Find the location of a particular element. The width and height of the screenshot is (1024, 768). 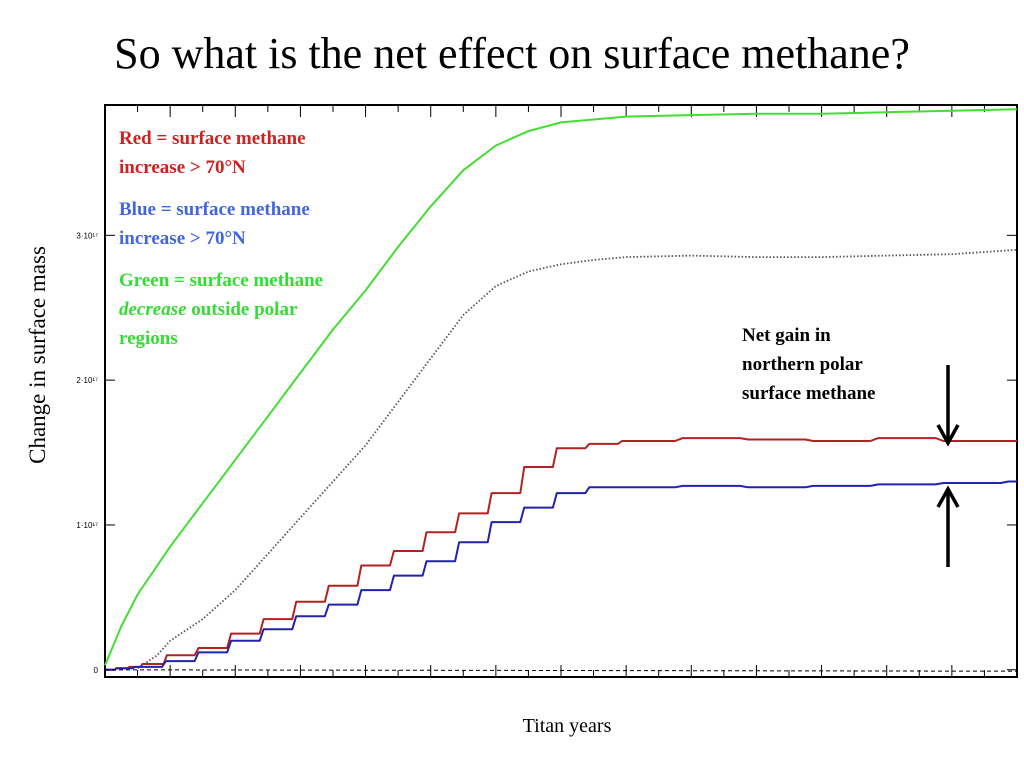

legend-red-line2: increase > 70°N is located at coordinates (182, 167).